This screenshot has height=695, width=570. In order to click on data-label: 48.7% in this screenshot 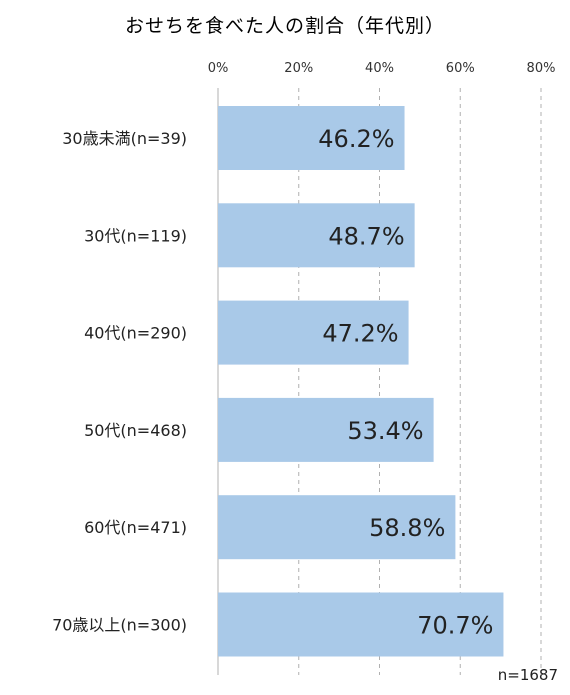, I will do `click(366, 236)`.